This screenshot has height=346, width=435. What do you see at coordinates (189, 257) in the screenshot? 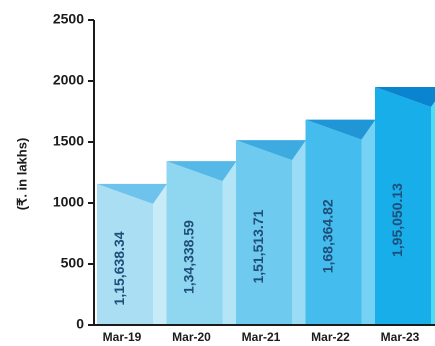
I see `bar-data-label: 1,34,338.59` at bounding box center [189, 257].